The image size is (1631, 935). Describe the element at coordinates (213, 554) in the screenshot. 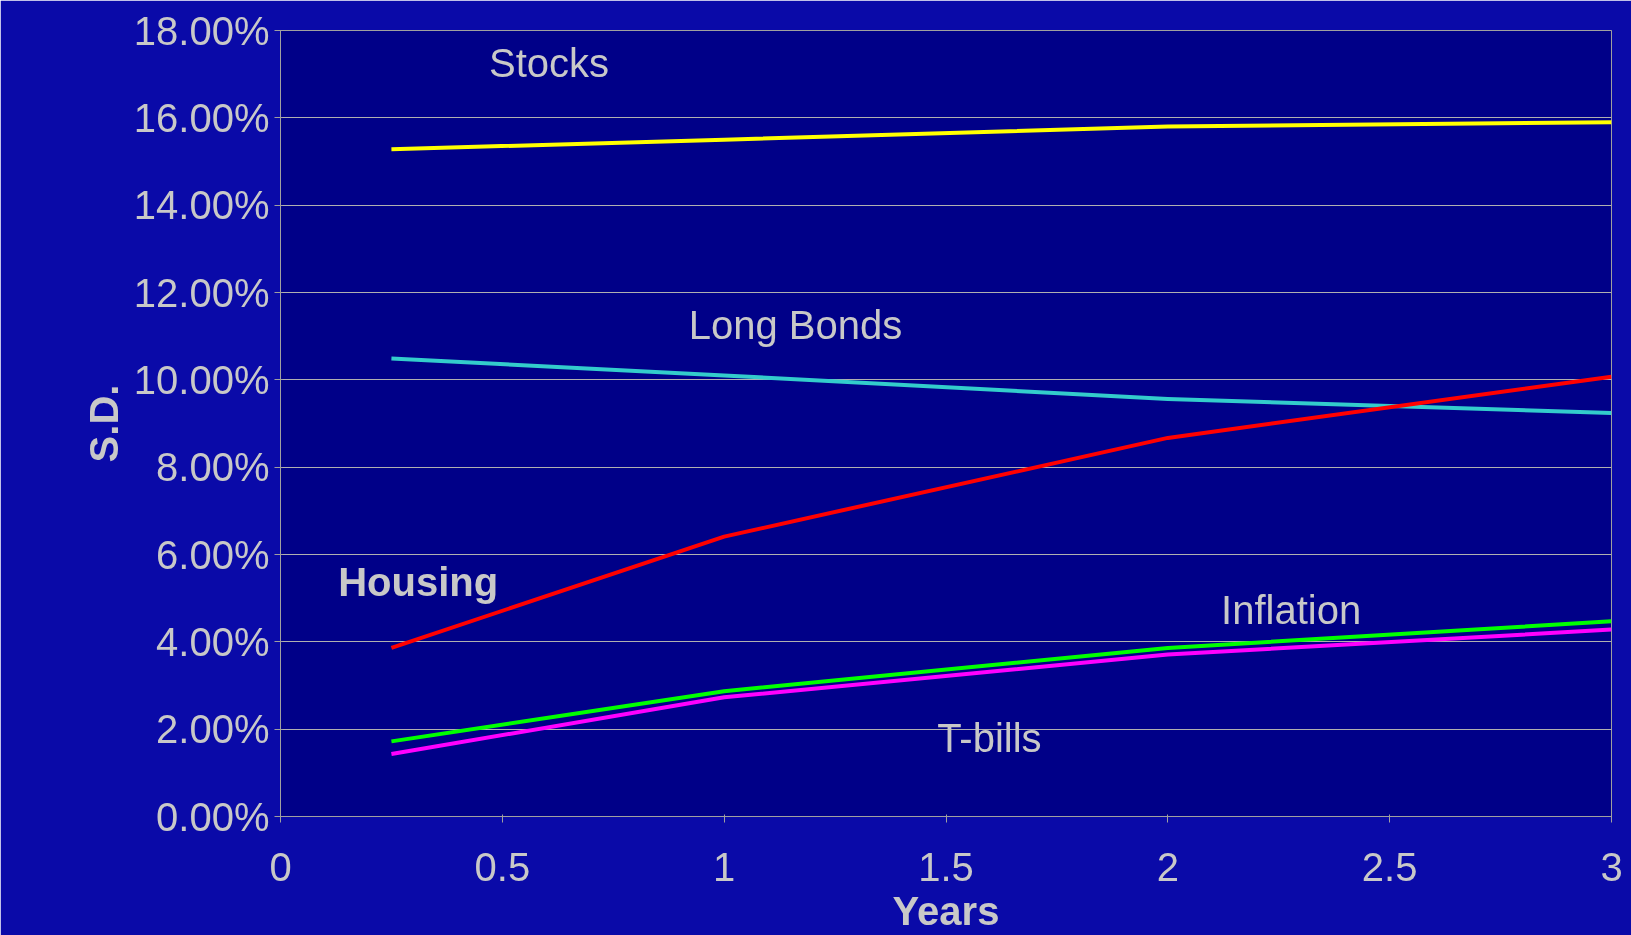

I see `y-tick-label: 6.00%` at that location.